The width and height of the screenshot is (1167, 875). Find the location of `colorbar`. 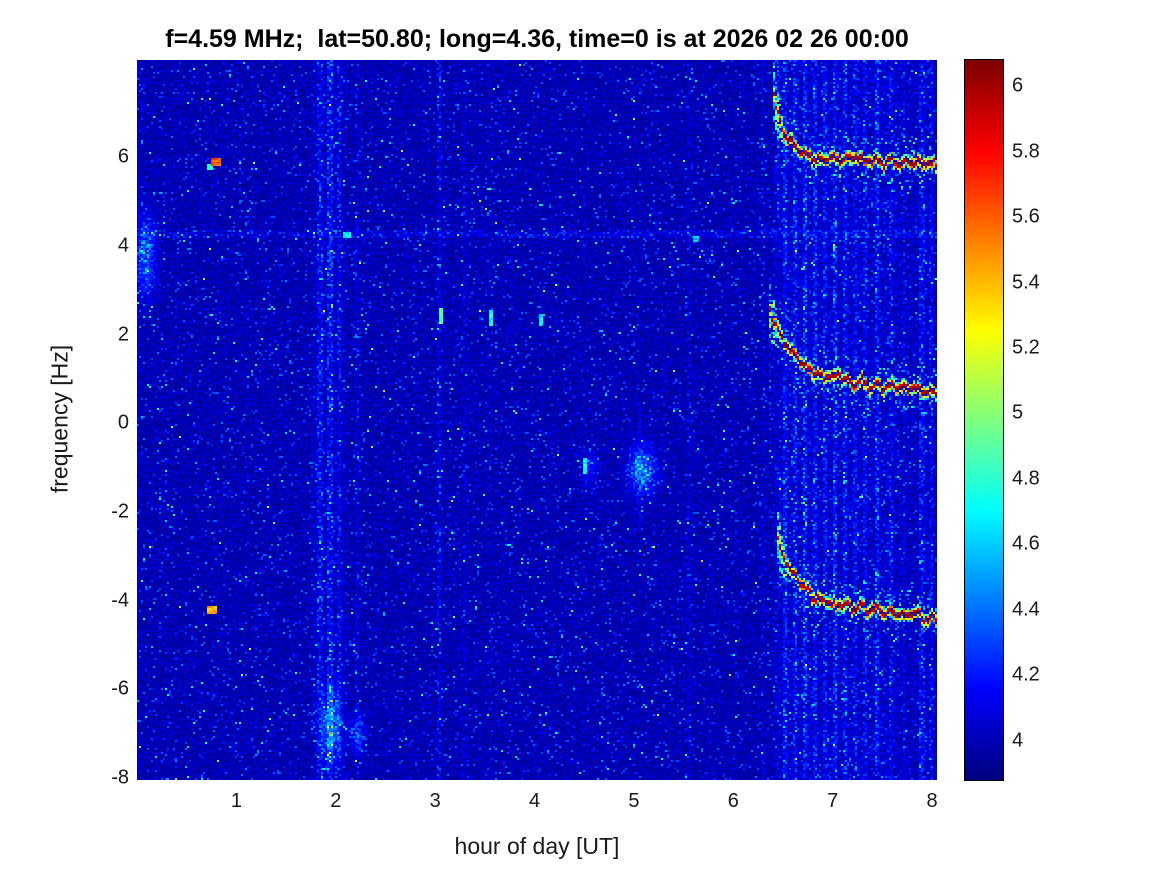

colorbar is located at coordinates (984, 420).